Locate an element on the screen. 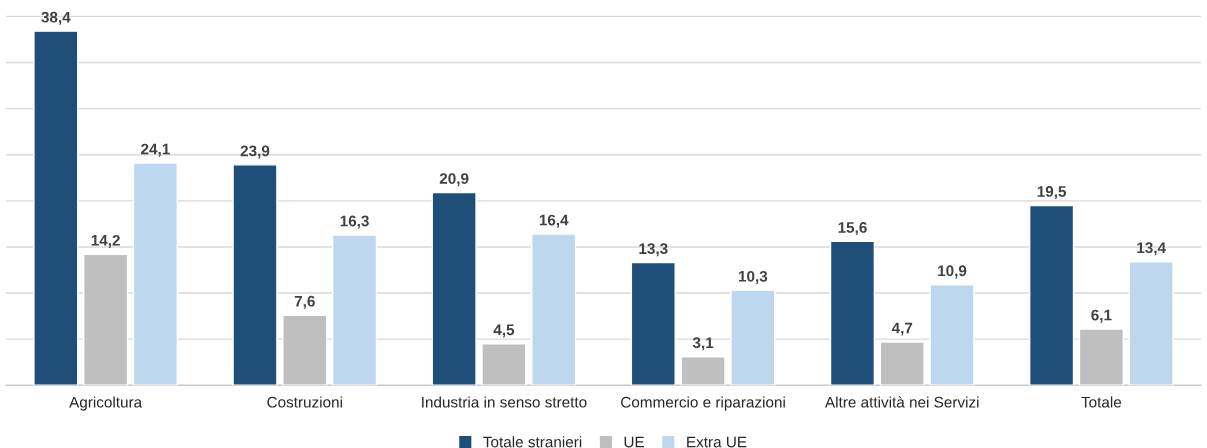  data-label: 15,6 is located at coordinates (852, 229).